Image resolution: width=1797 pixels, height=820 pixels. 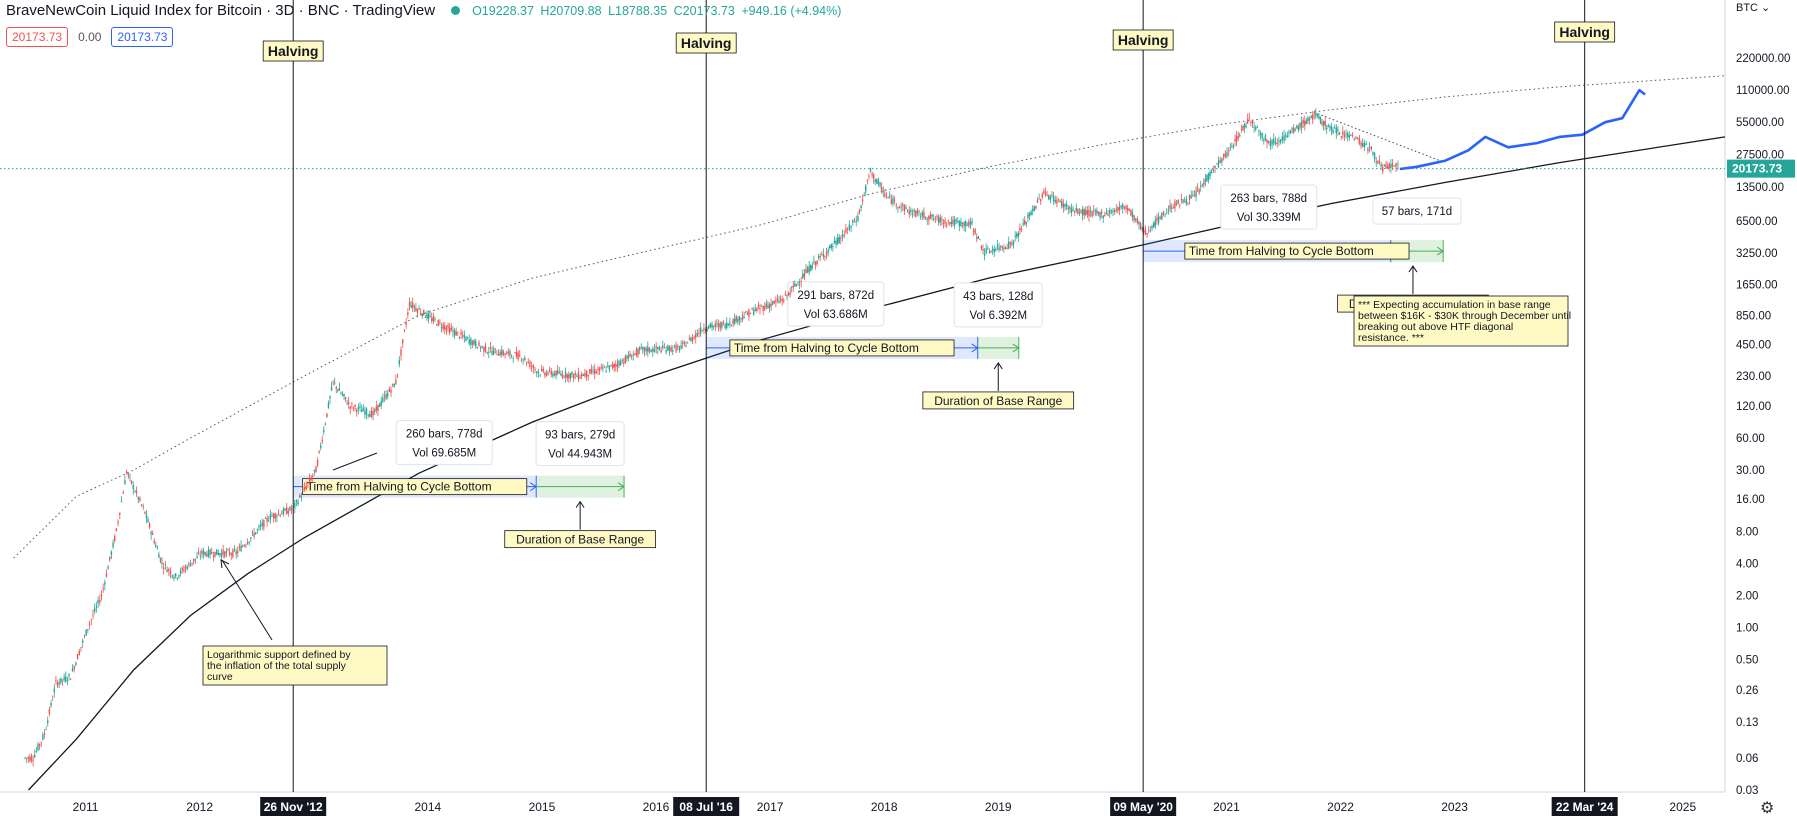 I want to click on x-tick-label: 2015, so click(x=542, y=807).